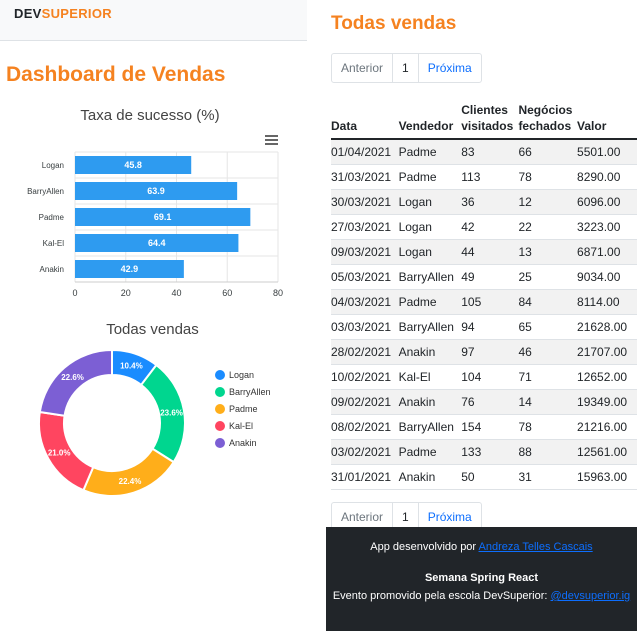 This screenshot has height=631, width=637. I want to click on slice-value-label: 10.4%, so click(131, 366).